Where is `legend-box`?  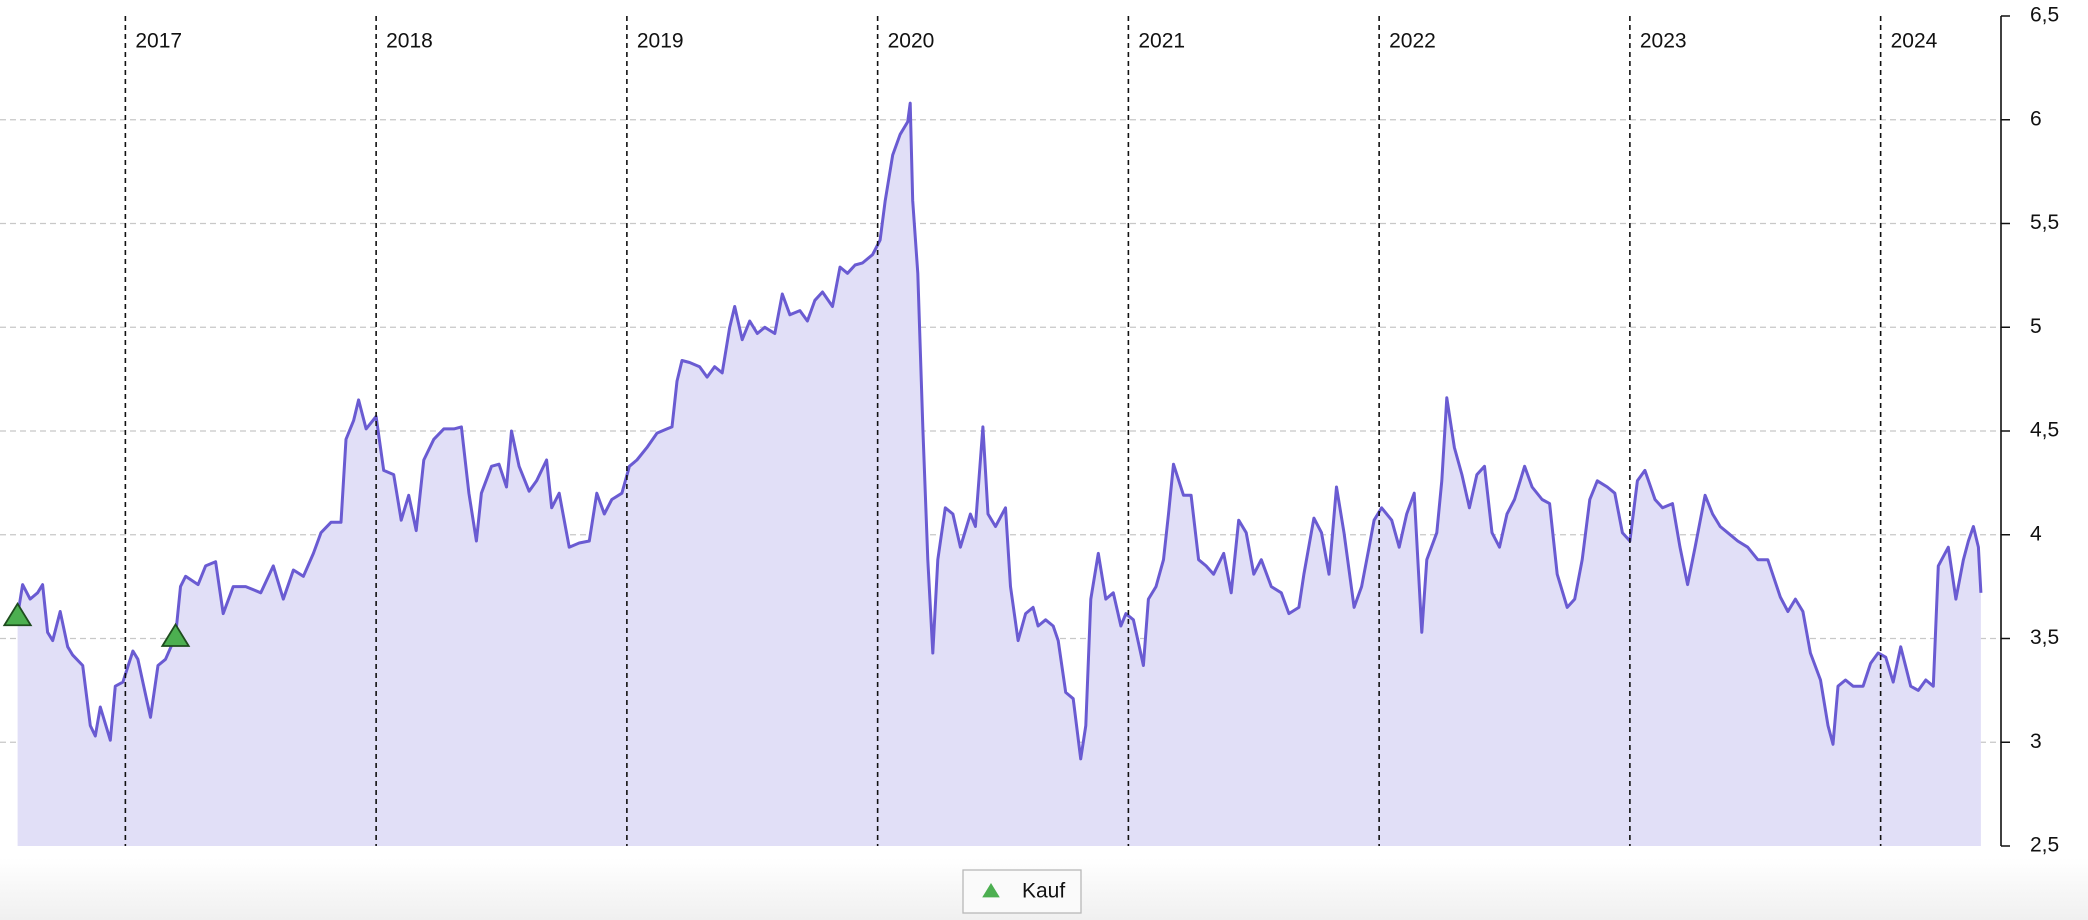 legend-box is located at coordinates (1022, 891).